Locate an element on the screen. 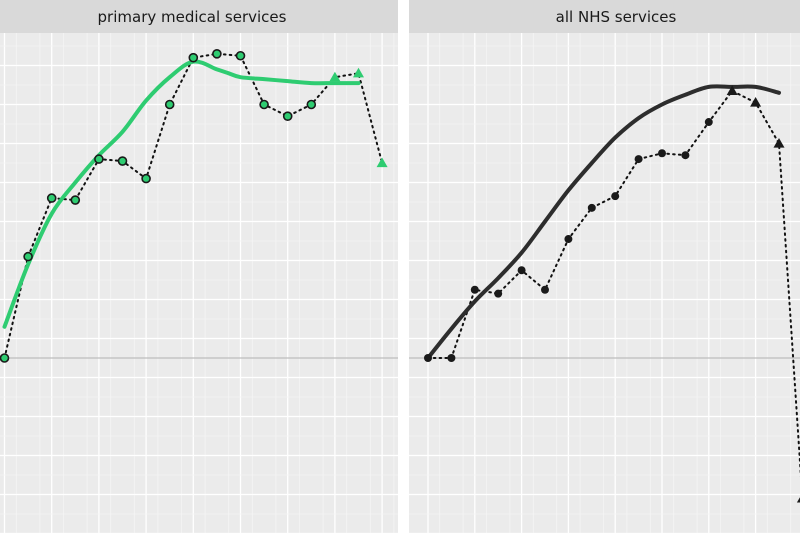 The width and height of the screenshot is (800, 534). facet-title: primary medical services is located at coordinates (192, 17).